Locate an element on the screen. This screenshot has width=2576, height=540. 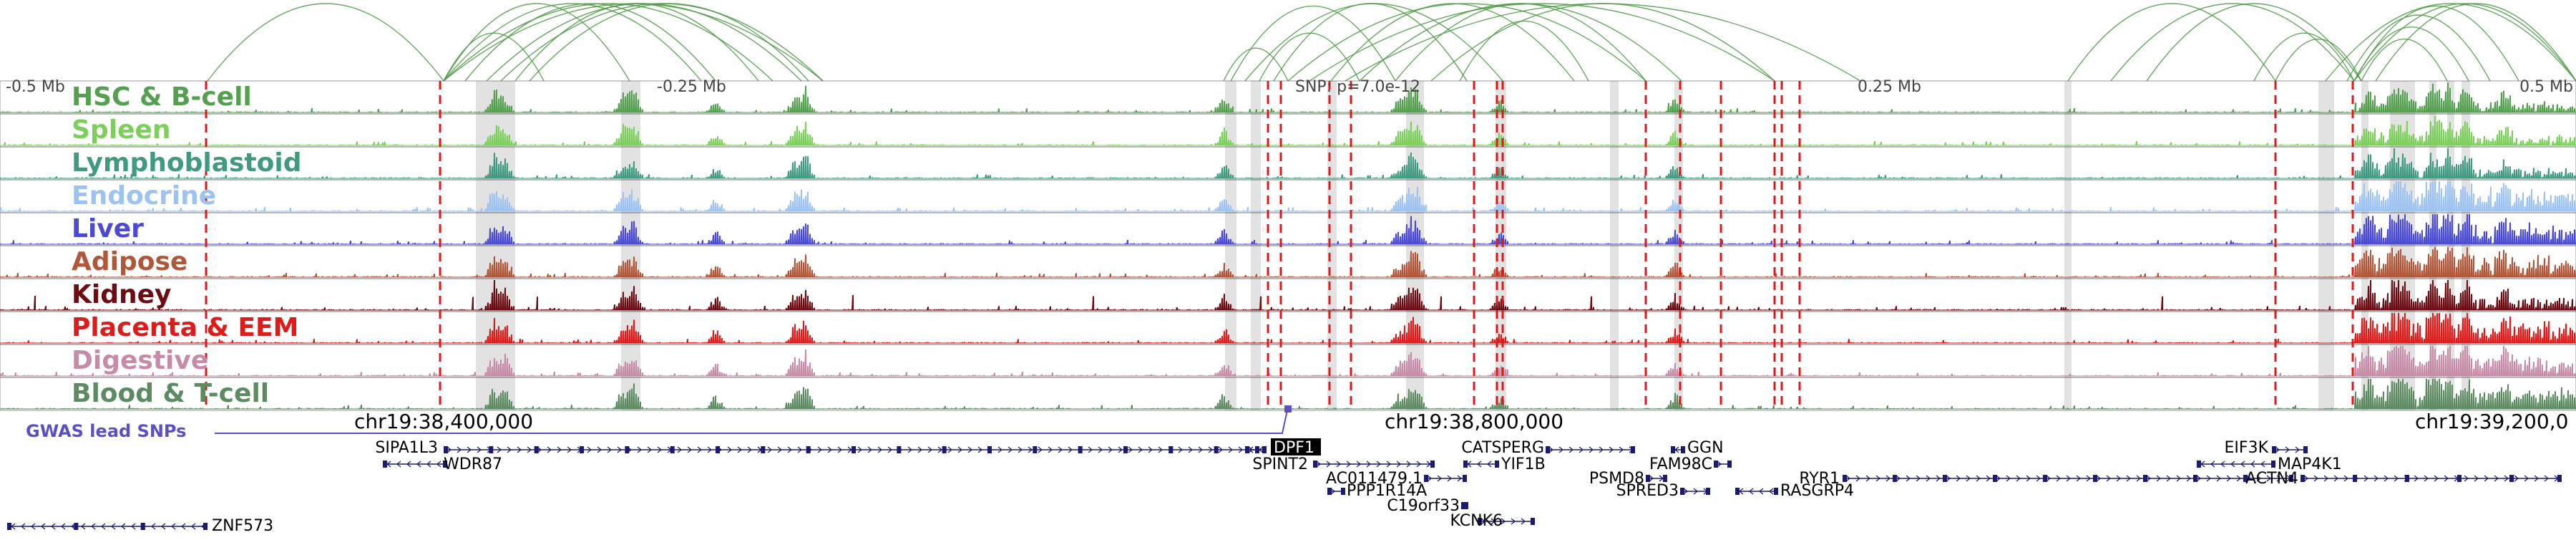
gene-label: MAP4K1 is located at coordinates (2310, 464).